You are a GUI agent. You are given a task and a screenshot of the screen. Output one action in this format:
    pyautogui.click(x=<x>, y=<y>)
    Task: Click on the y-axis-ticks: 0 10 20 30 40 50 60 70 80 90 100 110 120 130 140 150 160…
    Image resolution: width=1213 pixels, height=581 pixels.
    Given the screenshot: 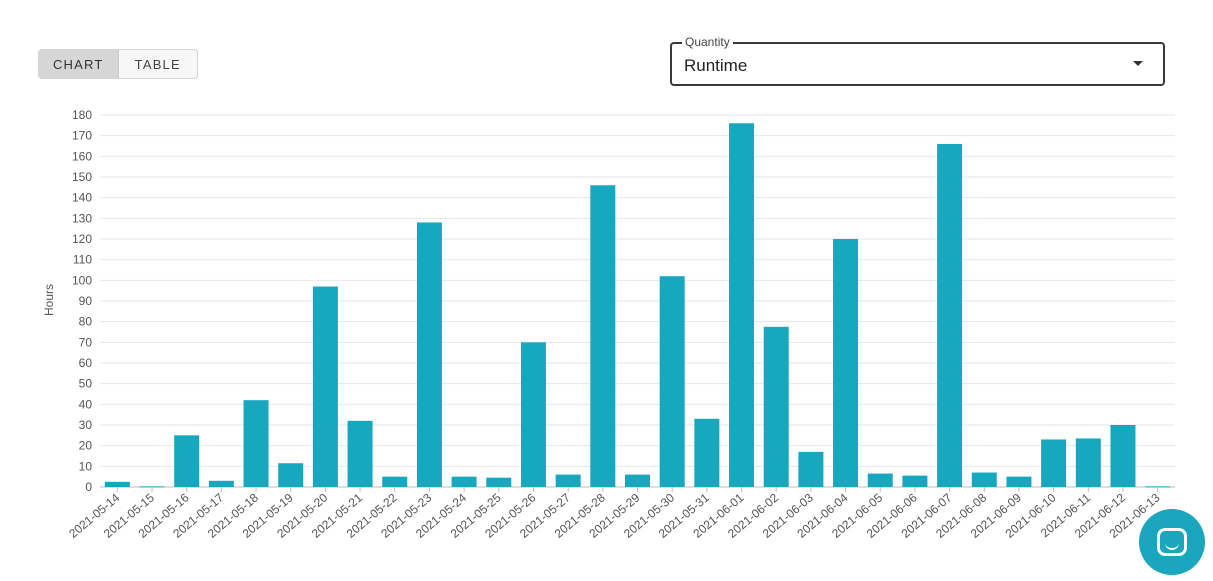 What is the action you would take?
    pyautogui.click(x=82, y=301)
    